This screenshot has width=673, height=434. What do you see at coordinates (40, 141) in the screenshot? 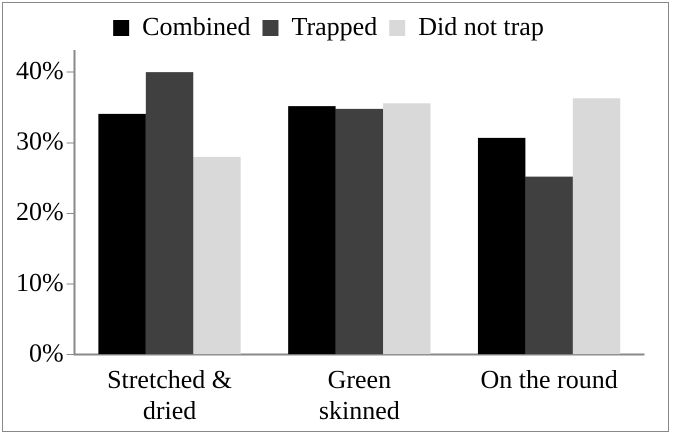
I see `y-tick-label: 30%` at bounding box center [40, 141].